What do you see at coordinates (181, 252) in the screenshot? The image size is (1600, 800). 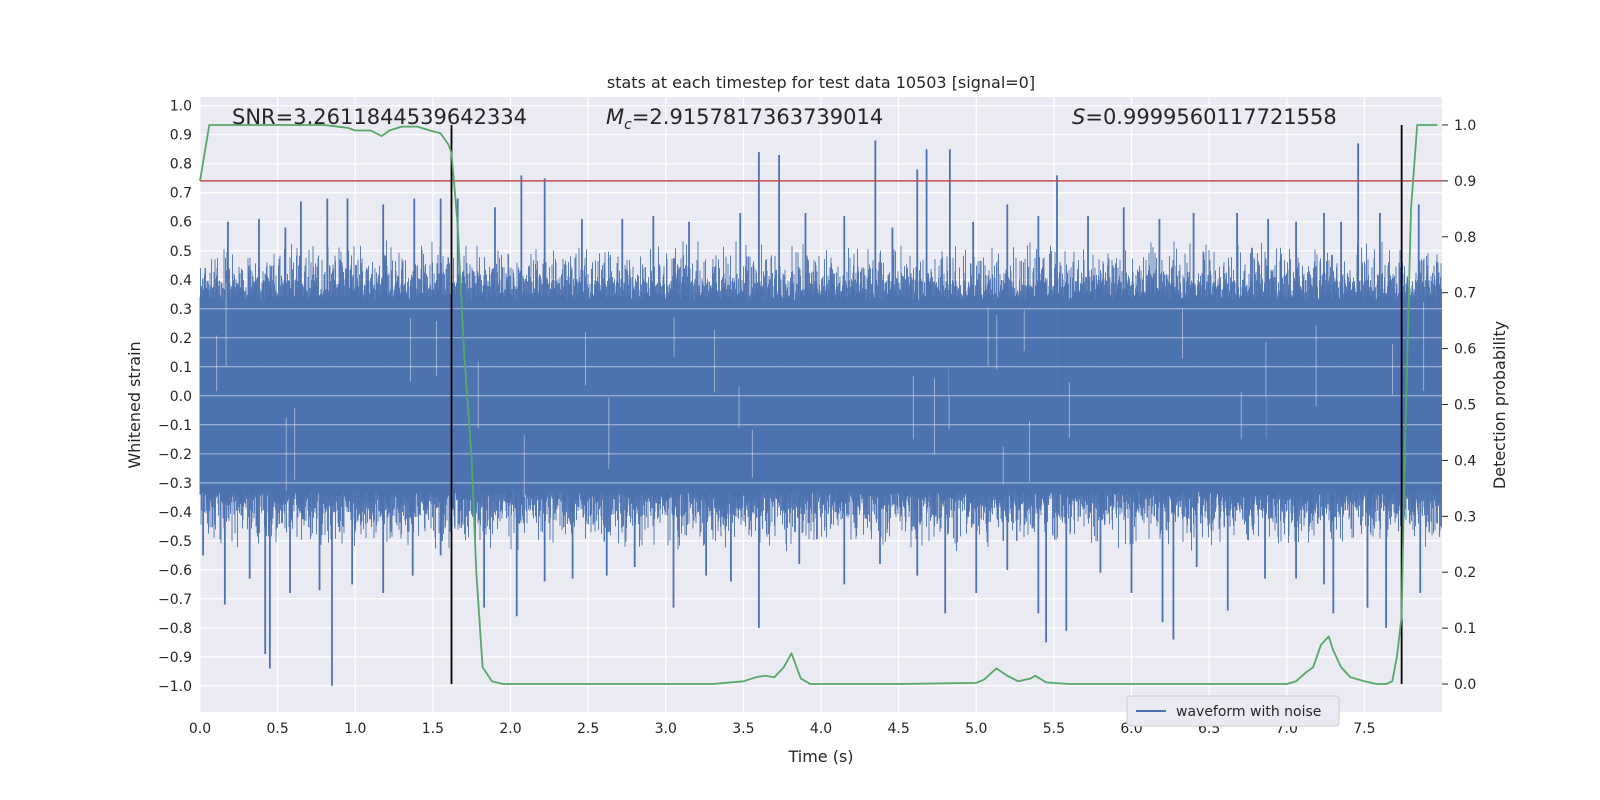 I see `y-left-tick-label: 0.5` at bounding box center [181, 252].